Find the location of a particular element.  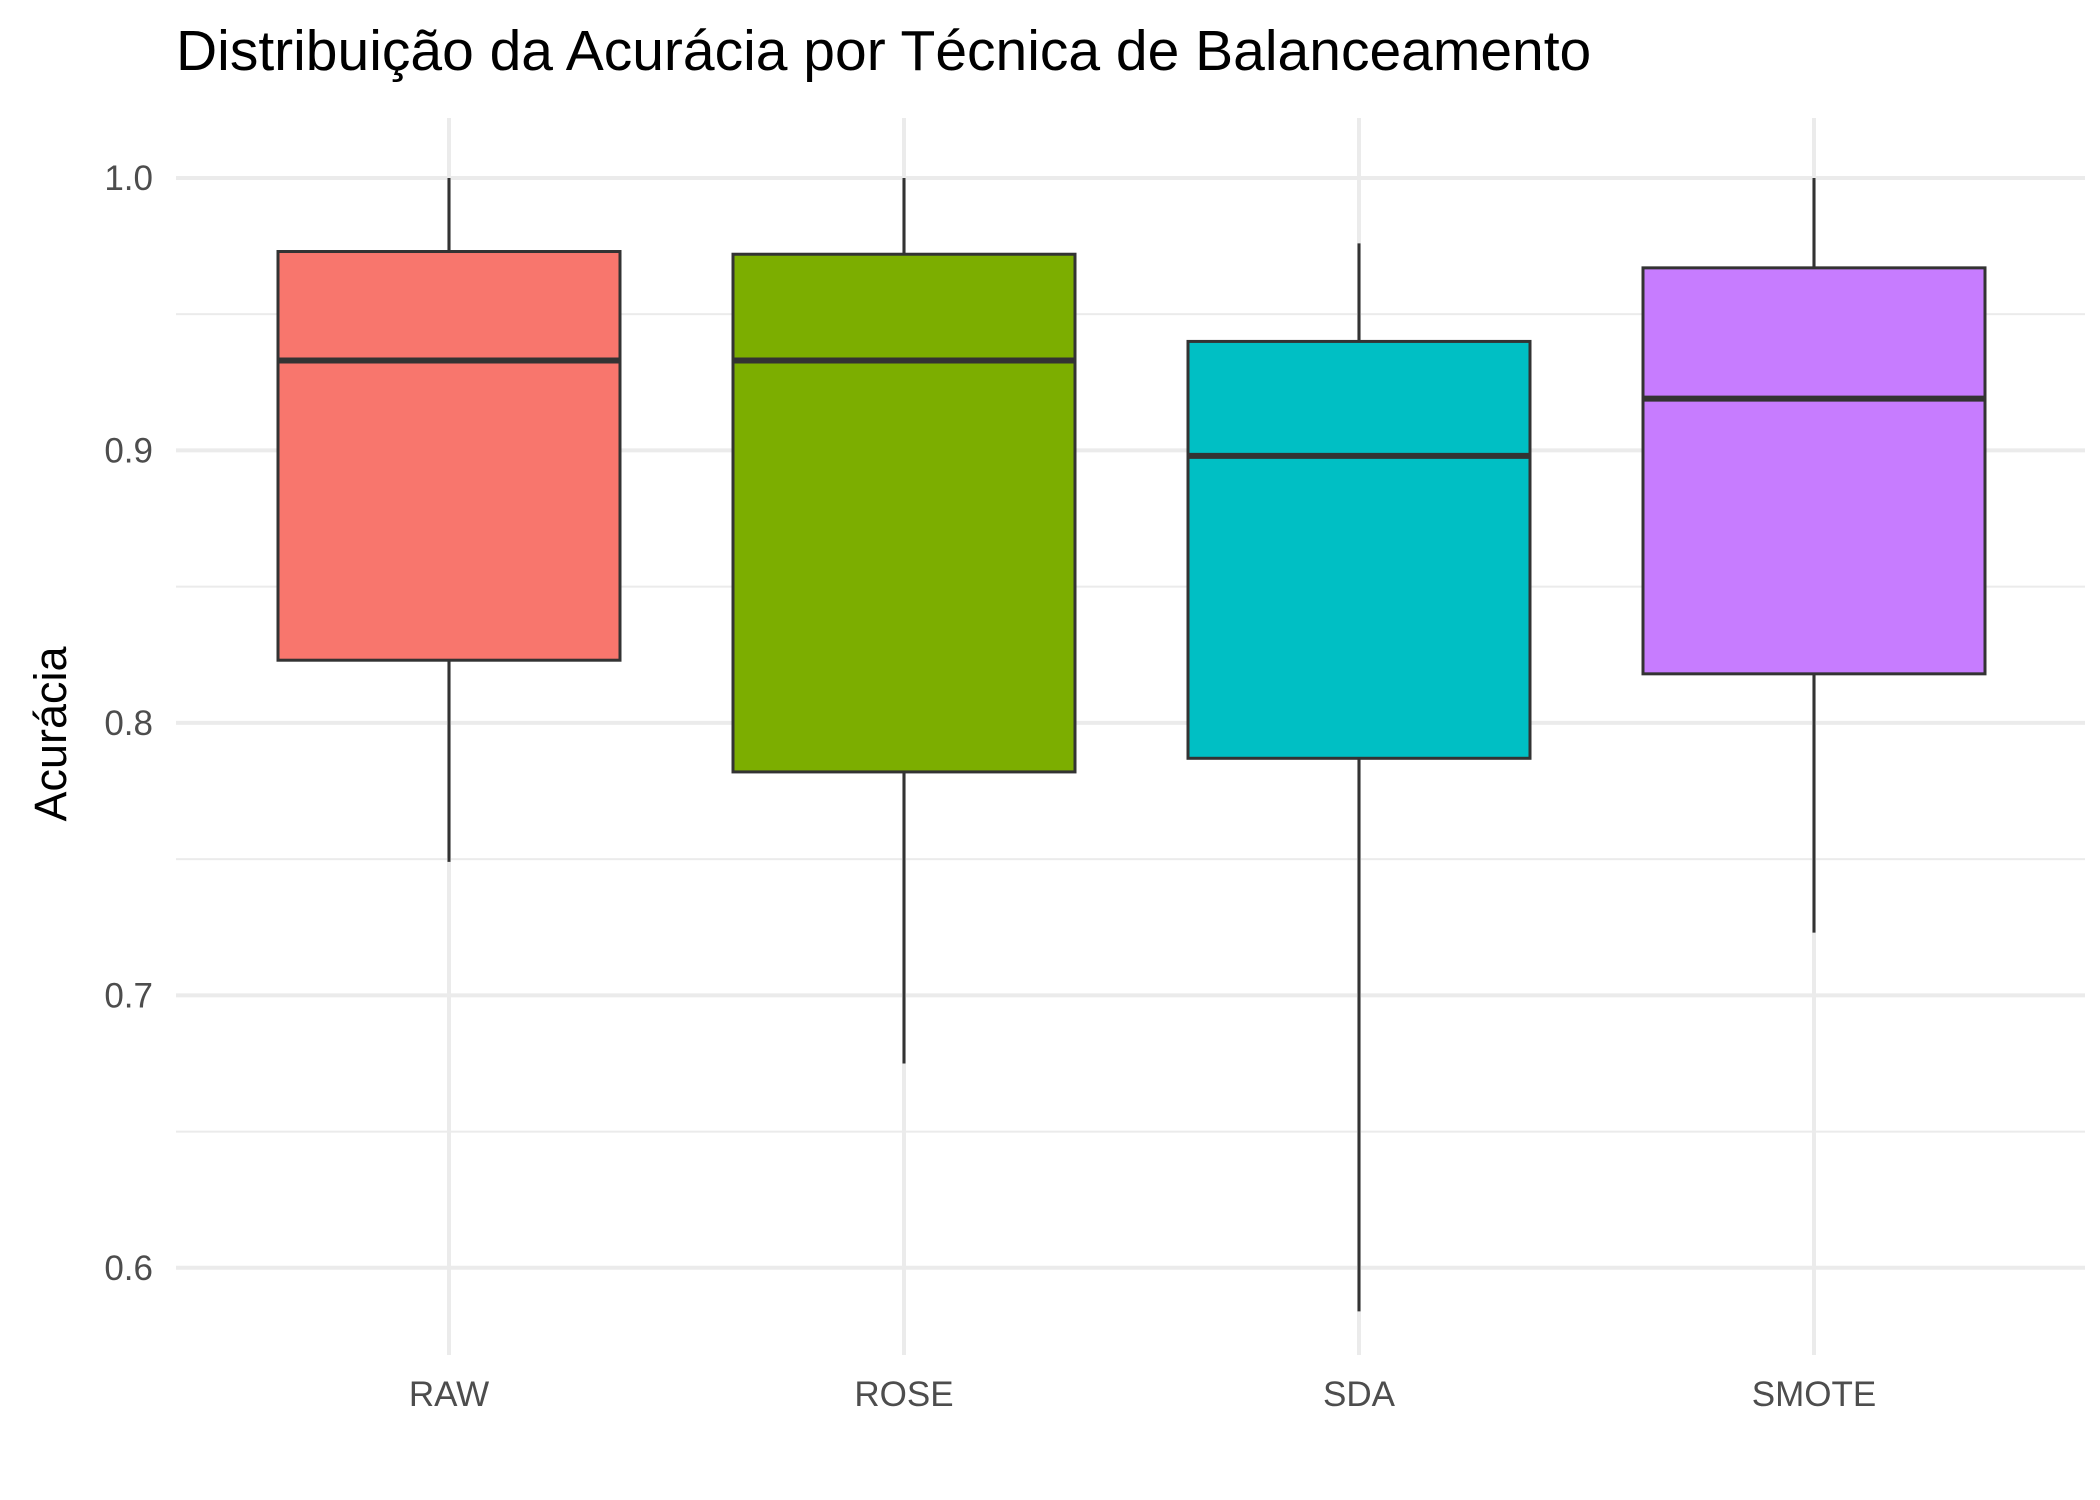

x-tick-label-rose: ROSE is located at coordinates (903, 1394).